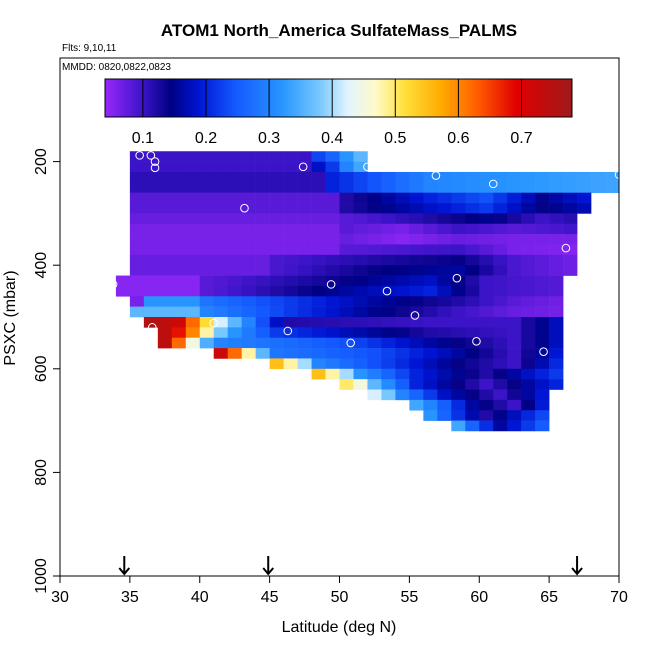 The height and width of the screenshot is (655, 650). I want to click on flights-annotation: Flts: 9,10,11, so click(89, 48).